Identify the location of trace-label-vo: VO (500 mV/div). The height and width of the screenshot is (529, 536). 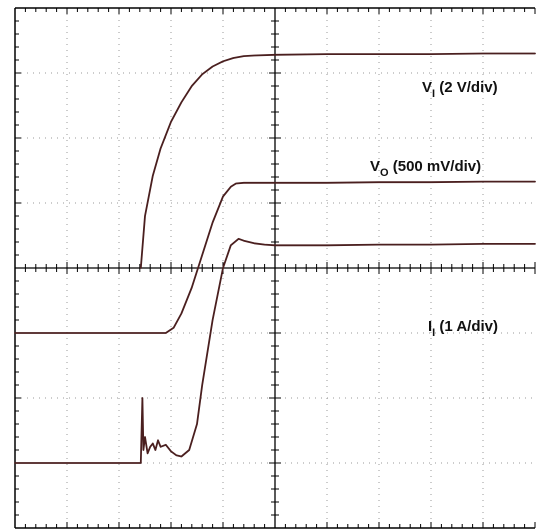
(425, 168).